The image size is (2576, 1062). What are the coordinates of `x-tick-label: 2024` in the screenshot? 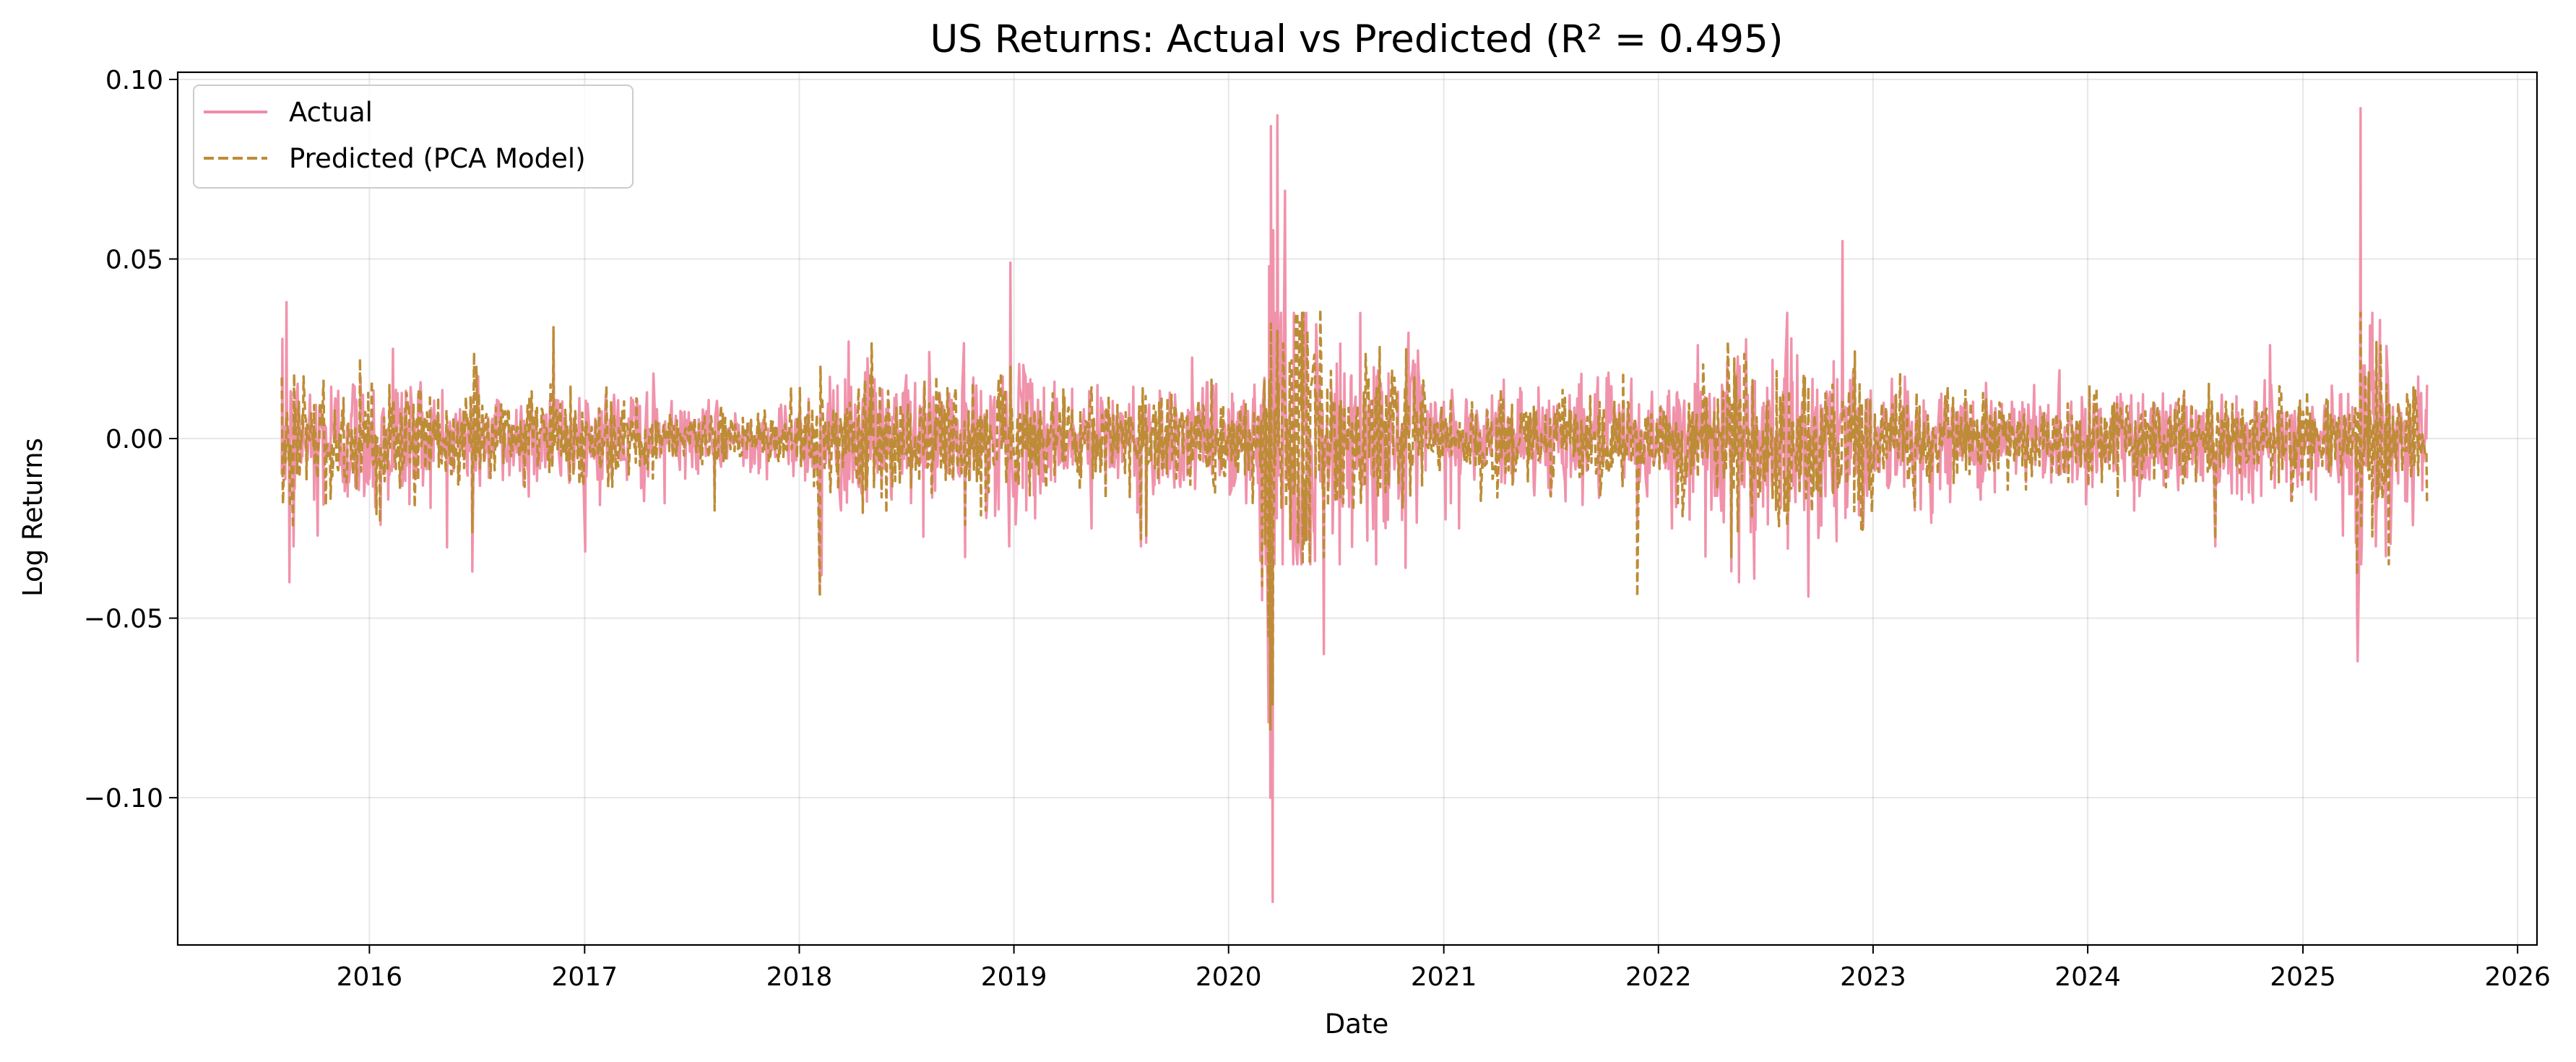 It's located at (2087, 977).